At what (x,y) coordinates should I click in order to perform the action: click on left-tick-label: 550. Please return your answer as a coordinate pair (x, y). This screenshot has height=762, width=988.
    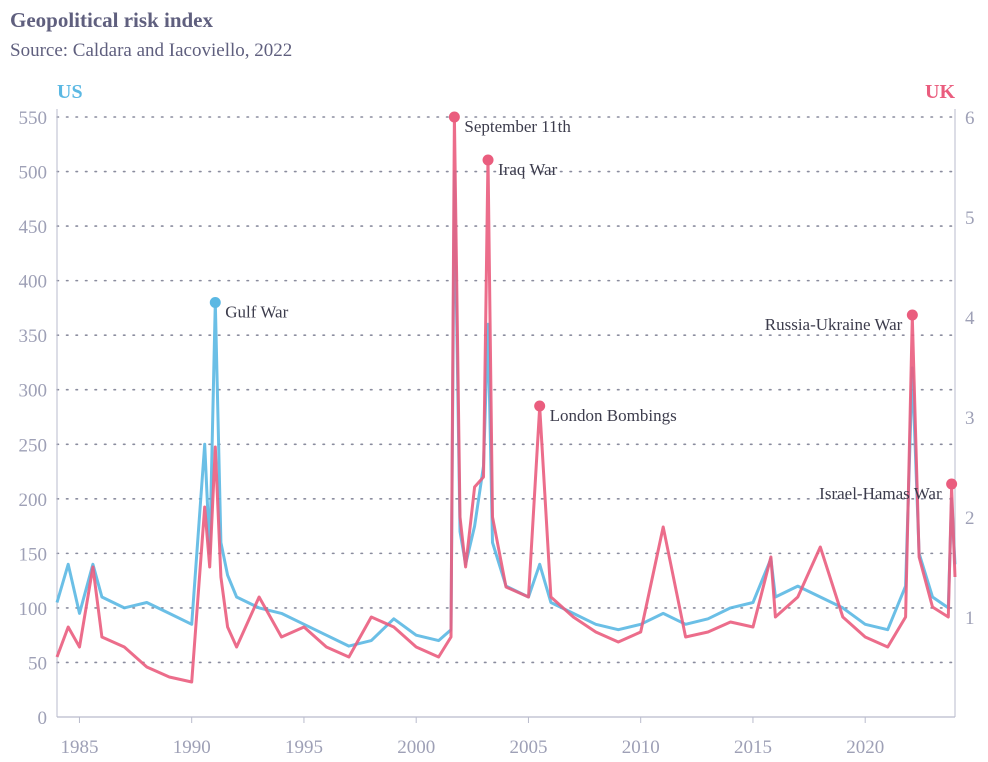
    Looking at the image, I should click on (33, 118).